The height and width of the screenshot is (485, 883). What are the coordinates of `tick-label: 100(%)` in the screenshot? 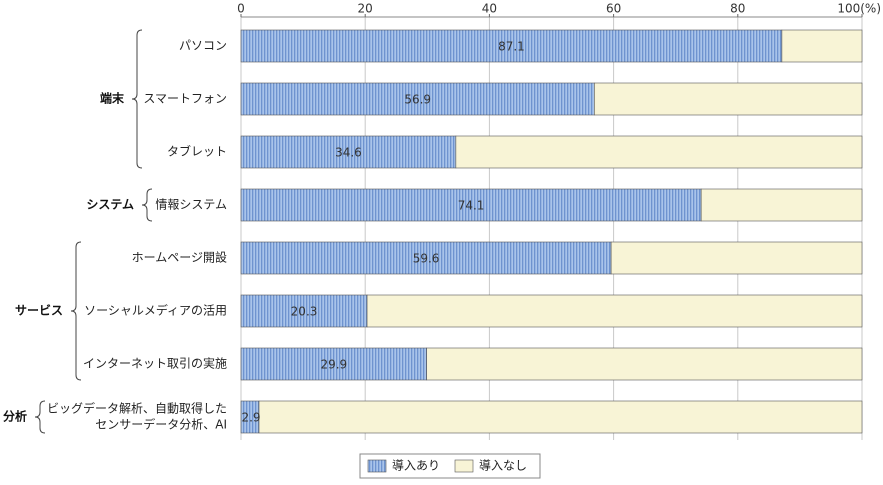 It's located at (859, 9).